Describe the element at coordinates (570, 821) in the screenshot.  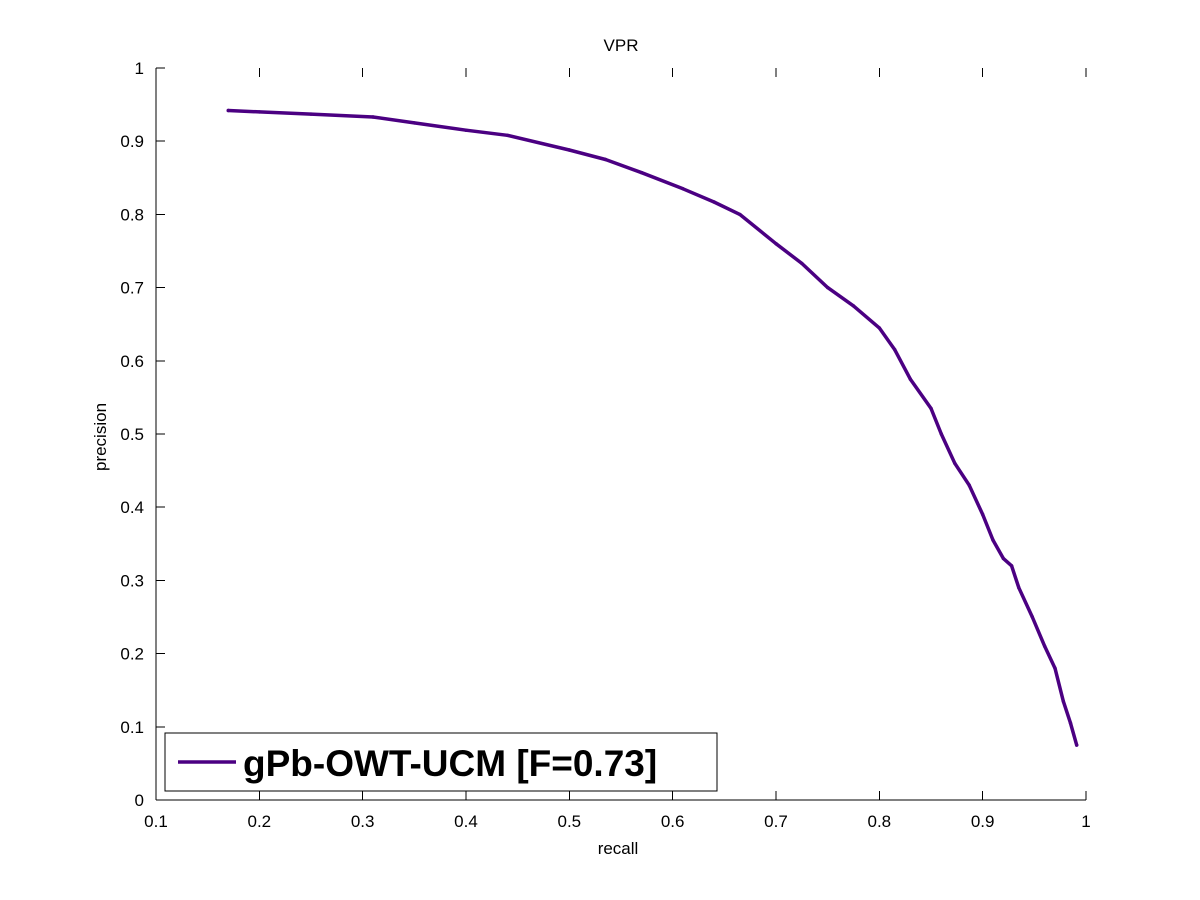
I see `x-tick-label: 0.5` at that location.